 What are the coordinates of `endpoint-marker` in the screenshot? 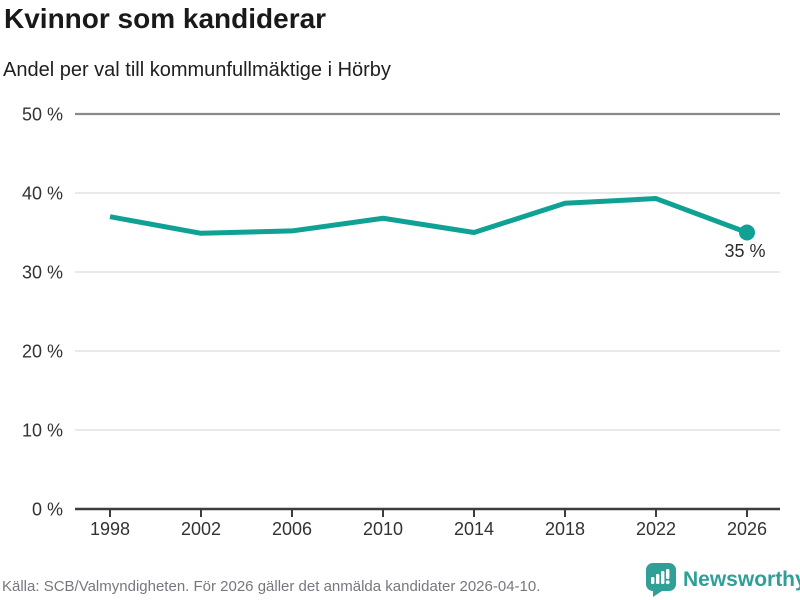 It's located at (747, 232).